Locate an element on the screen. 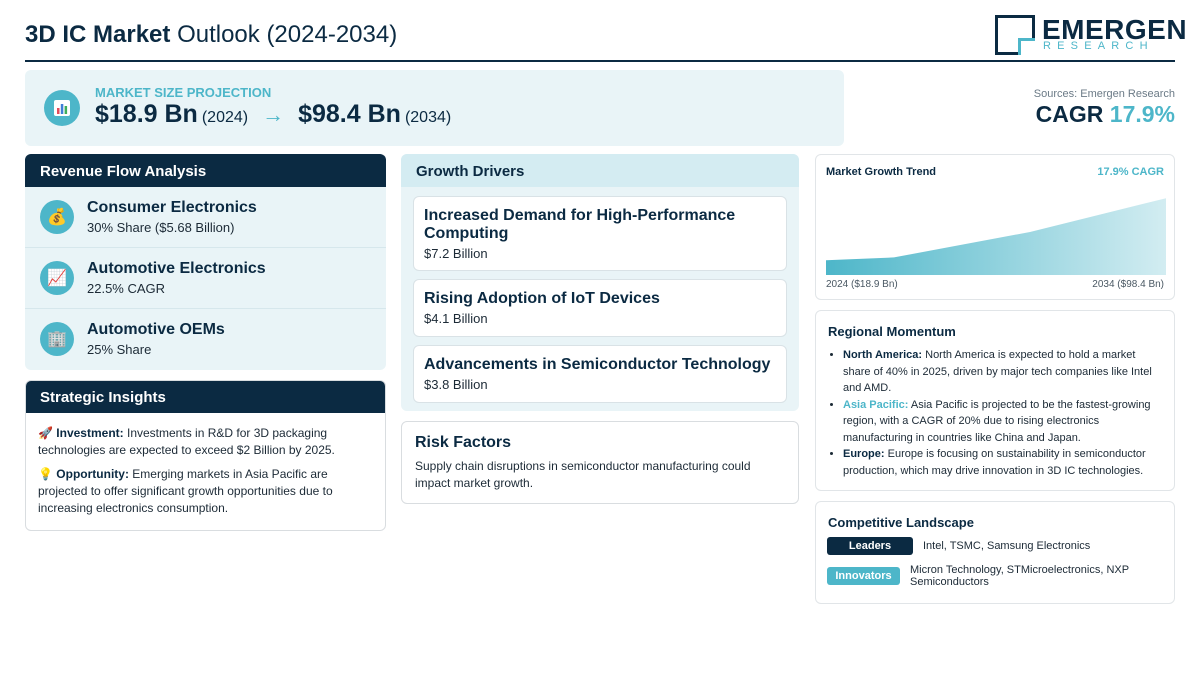 This screenshot has width=1200, height=700. revenue-item-sub: 22.5% CAGR is located at coordinates (126, 288).